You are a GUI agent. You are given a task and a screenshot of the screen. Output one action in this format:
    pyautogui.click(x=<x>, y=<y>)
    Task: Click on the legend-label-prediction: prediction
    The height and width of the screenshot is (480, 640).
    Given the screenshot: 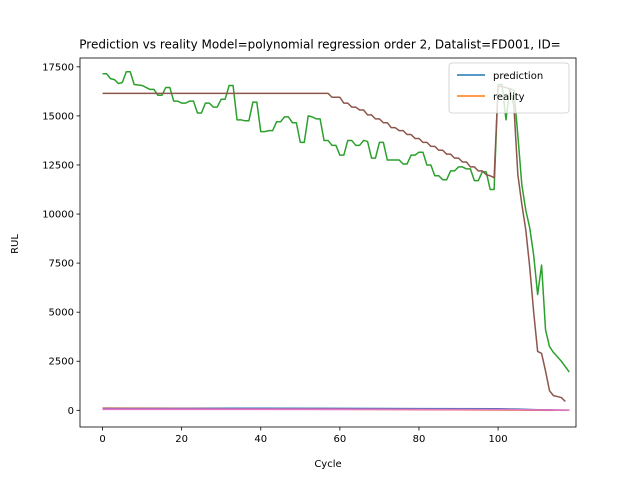 What is the action you would take?
    pyautogui.click(x=518, y=76)
    